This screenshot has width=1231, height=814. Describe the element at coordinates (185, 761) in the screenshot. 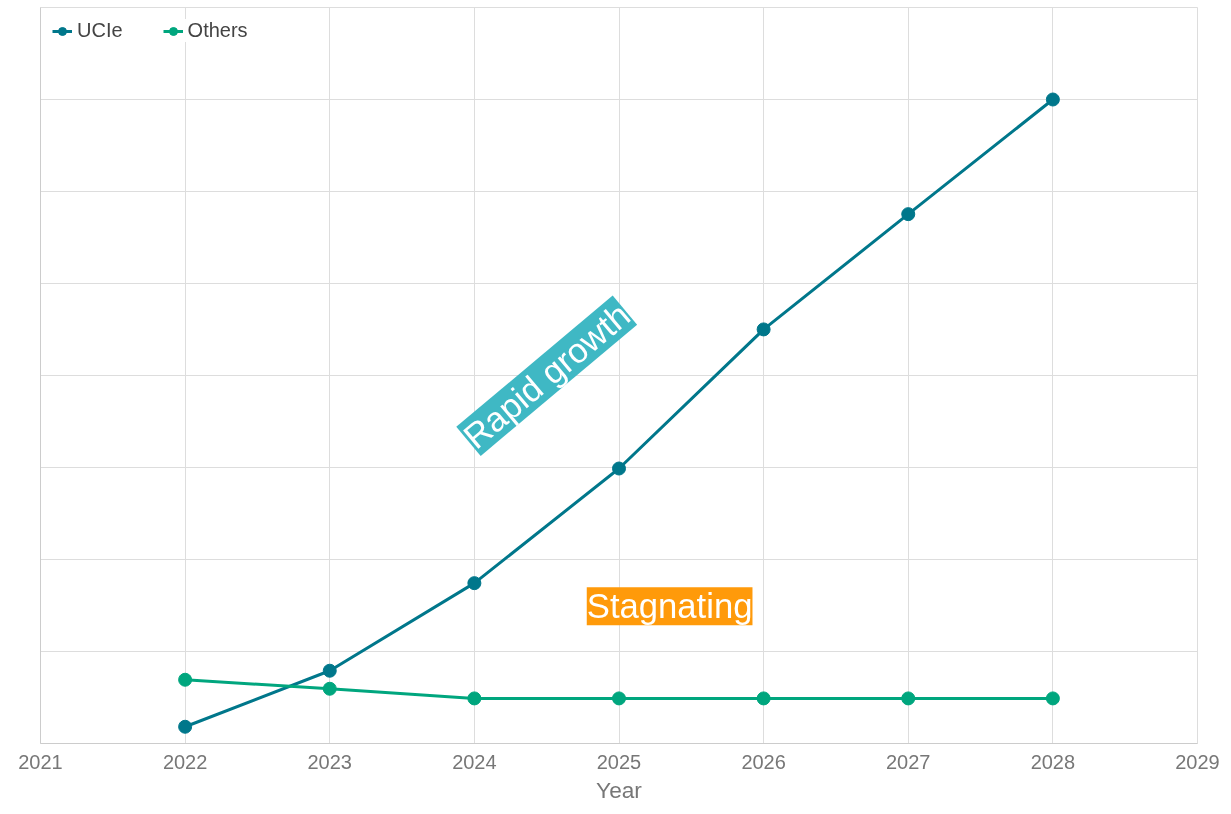

I see `x-tick-label: 2022` at that location.